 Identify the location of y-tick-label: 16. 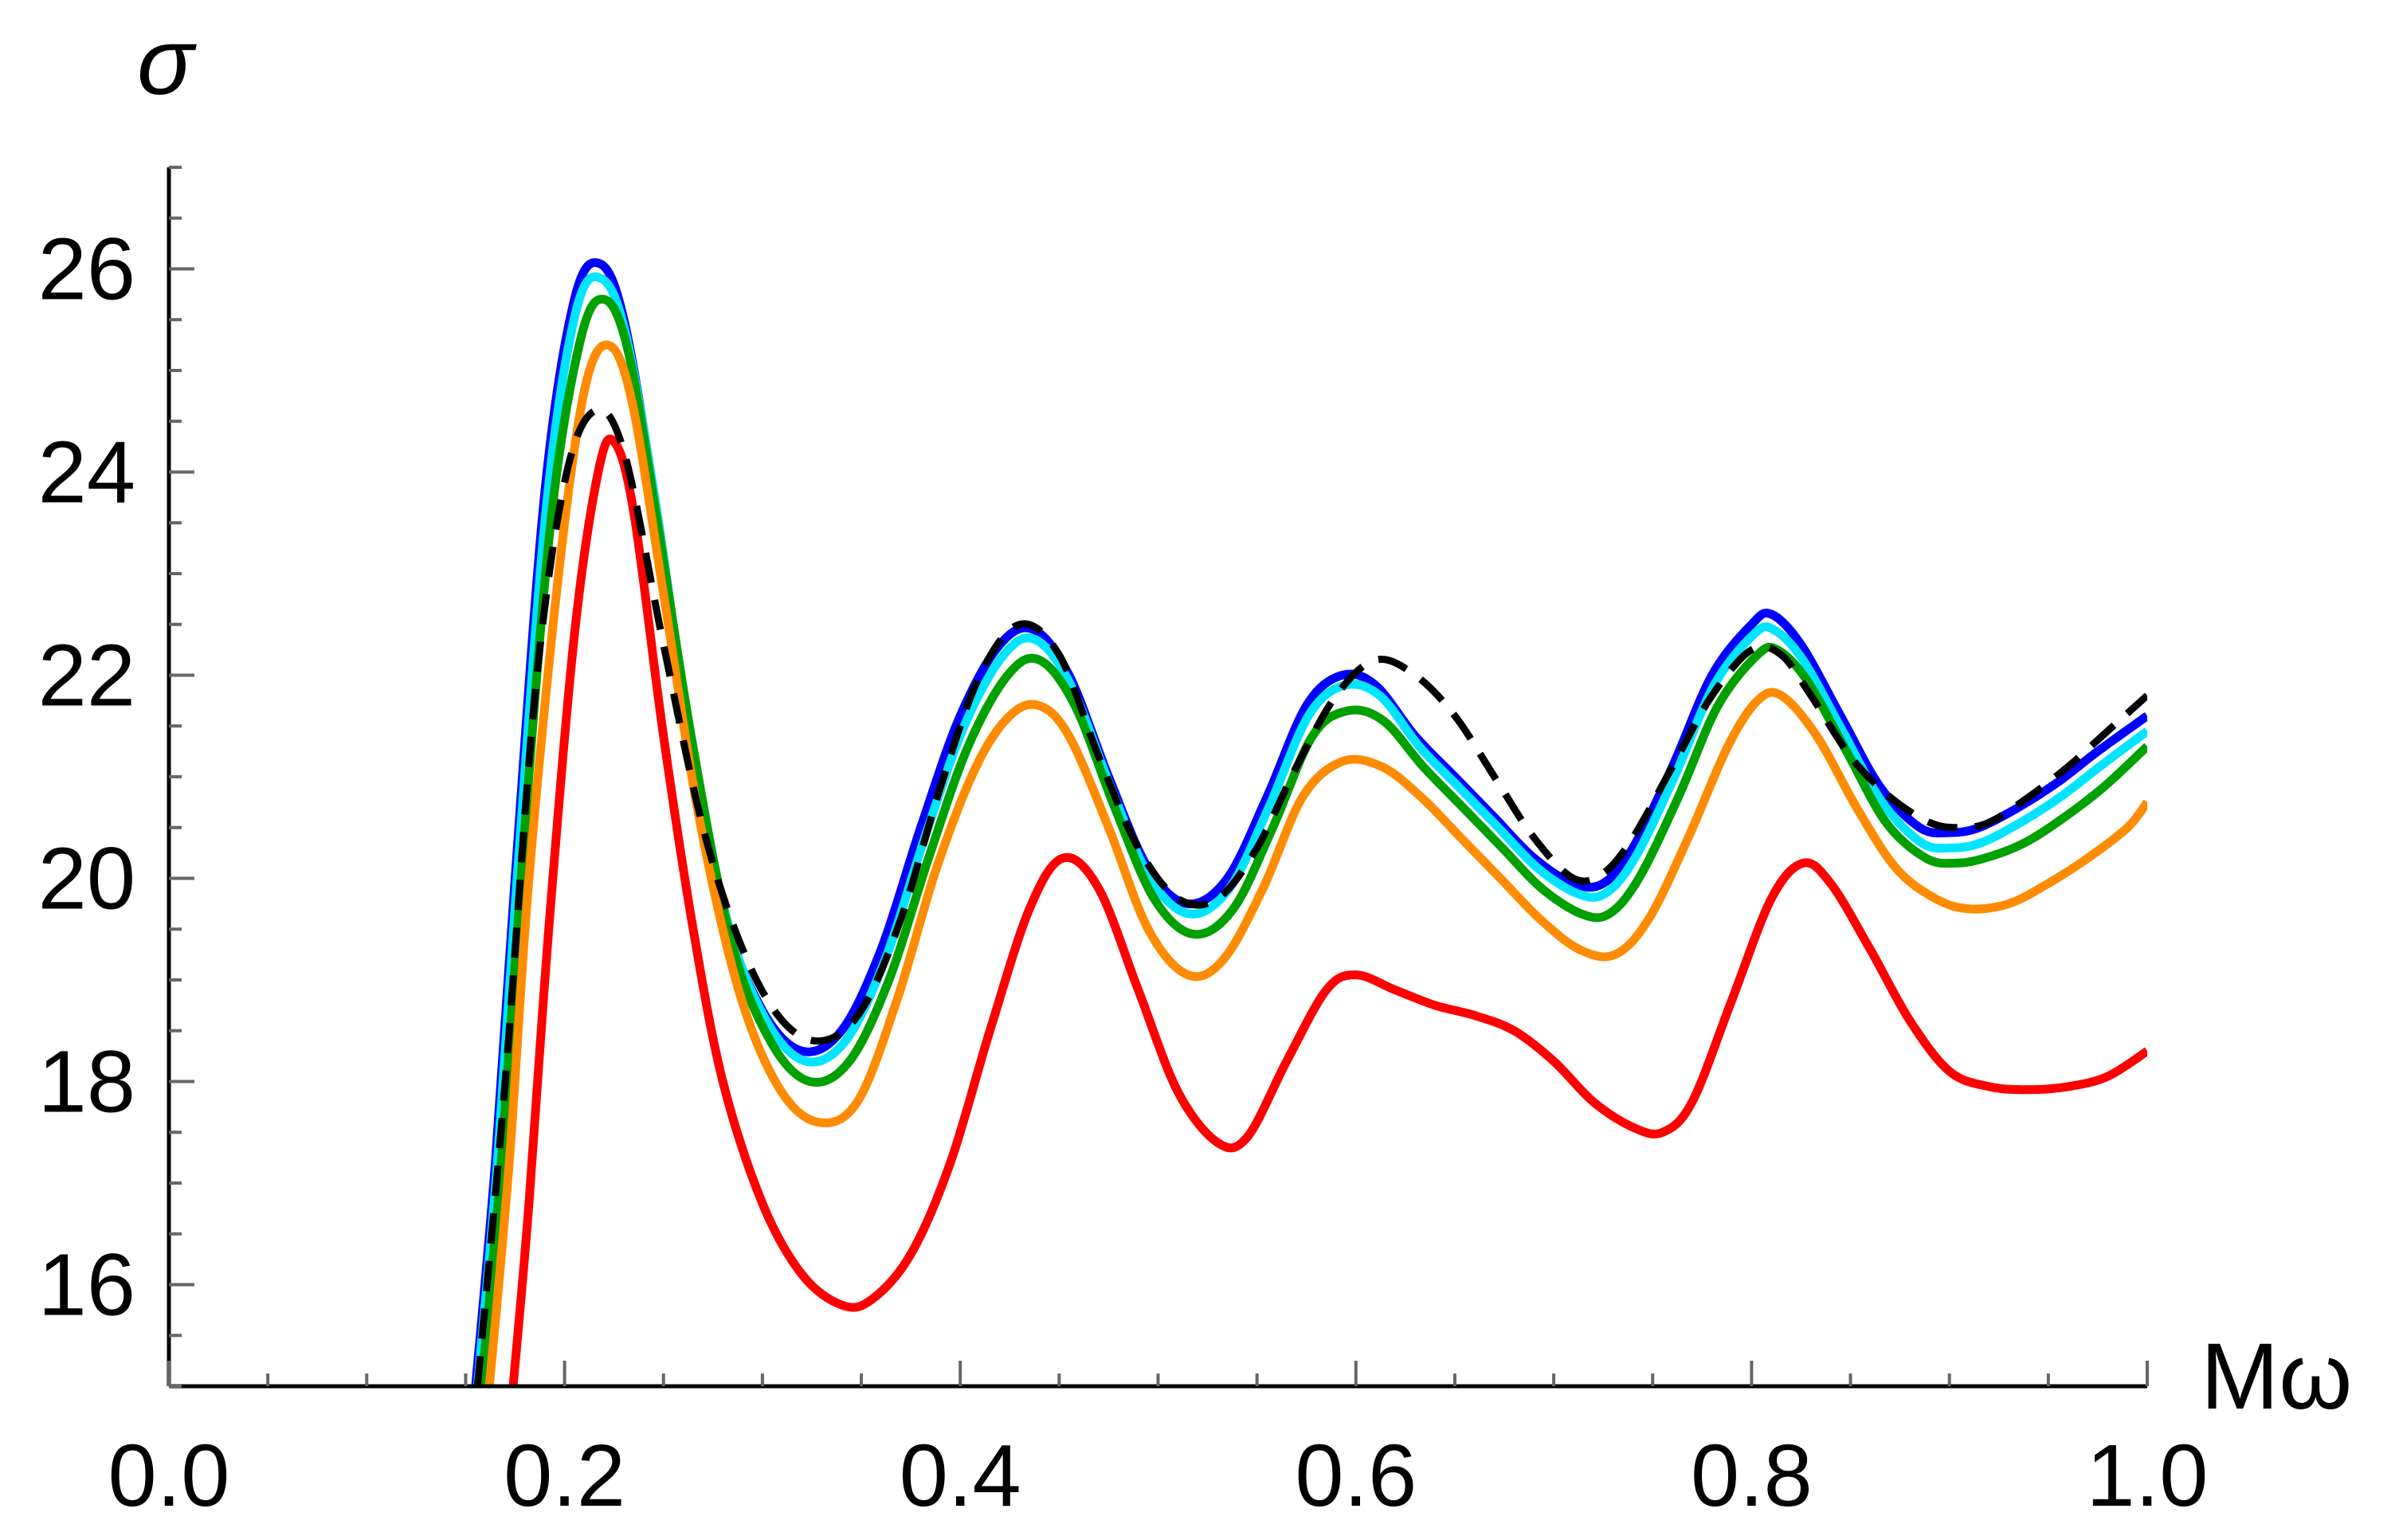
(86, 1285).